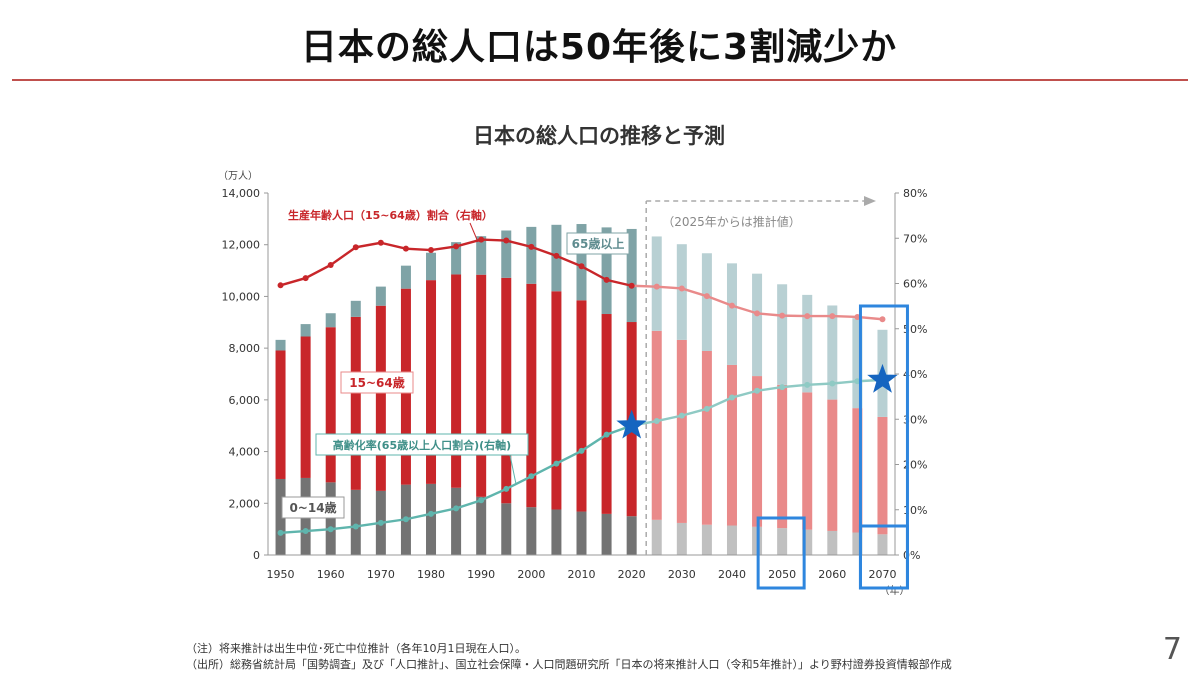 This screenshot has width=1198, height=683. Describe the element at coordinates (598, 243) in the screenshot. I see `series-label-elderly: 65歳以上` at that location.